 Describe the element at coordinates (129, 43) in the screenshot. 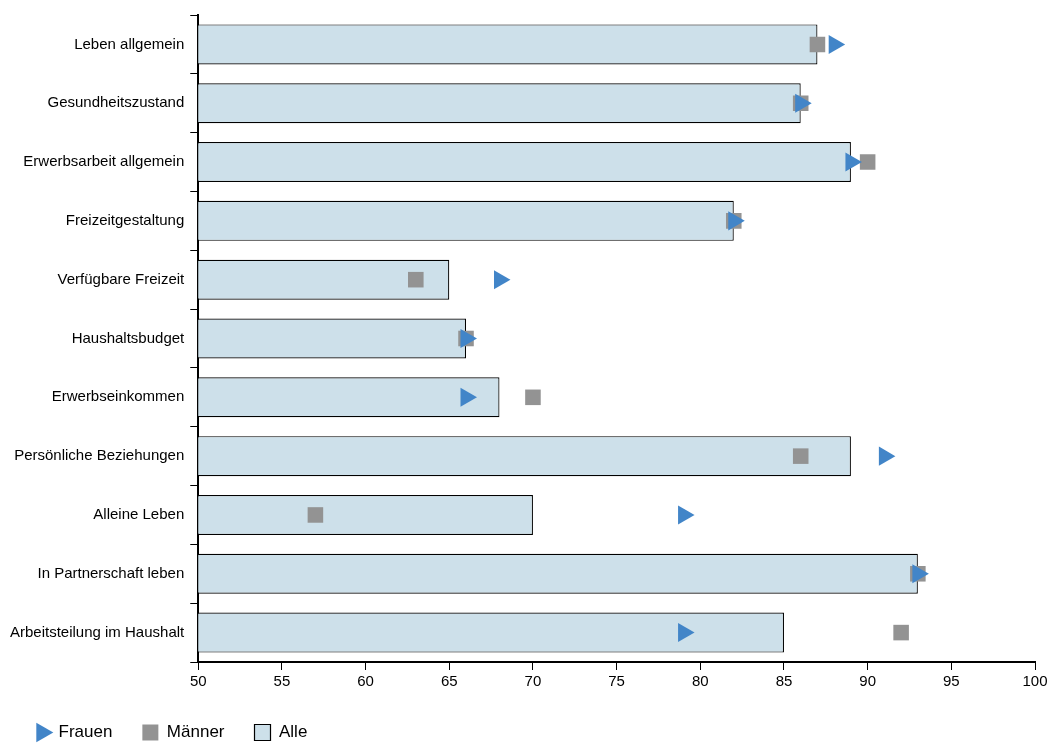

I see `y-tick-label: Leben allgemein` at that location.